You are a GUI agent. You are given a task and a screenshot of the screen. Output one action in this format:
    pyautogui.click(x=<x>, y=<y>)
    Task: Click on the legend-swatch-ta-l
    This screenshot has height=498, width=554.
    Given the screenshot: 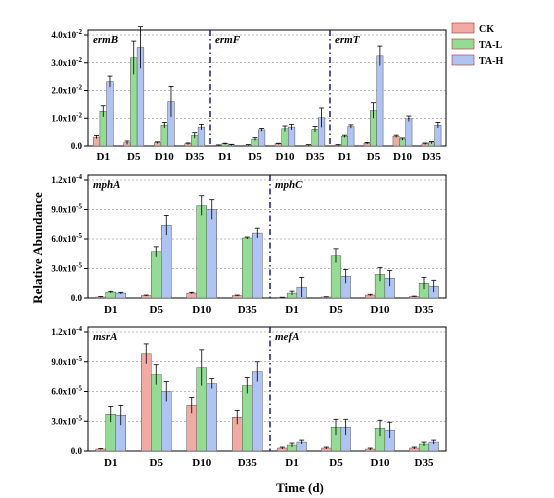 What is the action you would take?
    pyautogui.click(x=463, y=44)
    